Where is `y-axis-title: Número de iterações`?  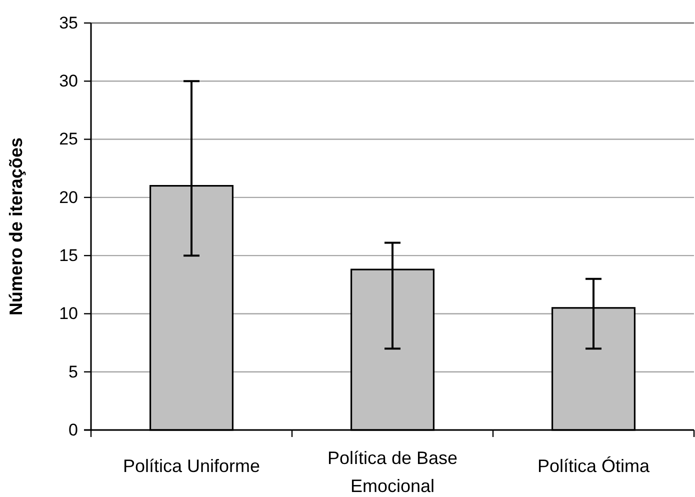 y-axis-title: Número de iterações is located at coordinates (16, 226).